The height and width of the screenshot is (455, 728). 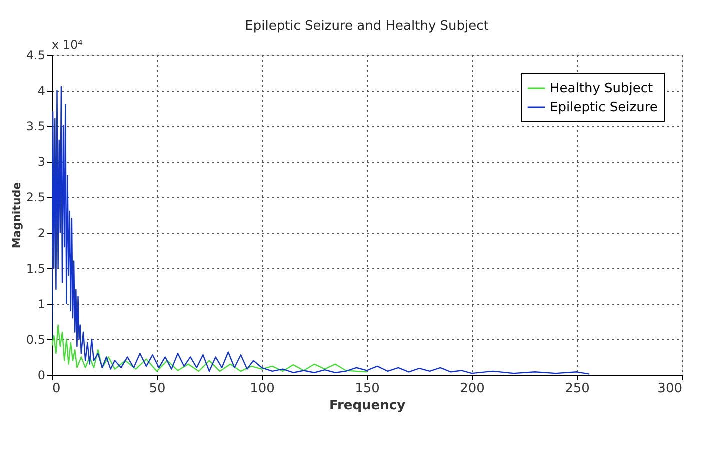 I want to click on legend-label: Healthy Subject, so click(x=602, y=89).